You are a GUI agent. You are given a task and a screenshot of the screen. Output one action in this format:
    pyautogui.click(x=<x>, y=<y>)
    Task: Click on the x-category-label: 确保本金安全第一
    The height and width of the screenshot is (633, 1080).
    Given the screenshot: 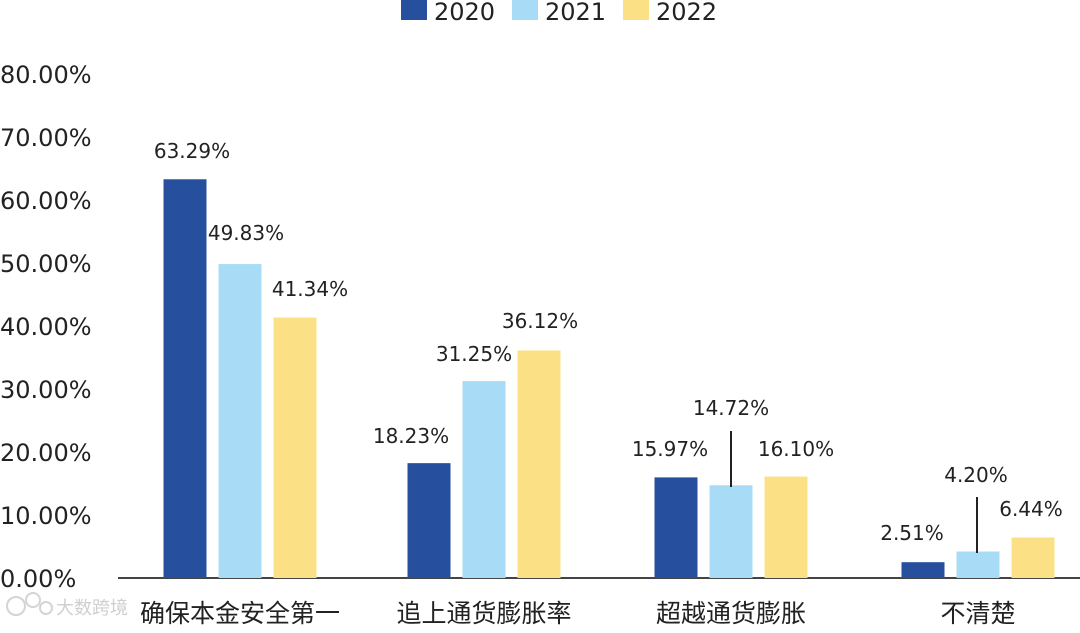 What is the action you would take?
    pyautogui.click(x=240, y=613)
    